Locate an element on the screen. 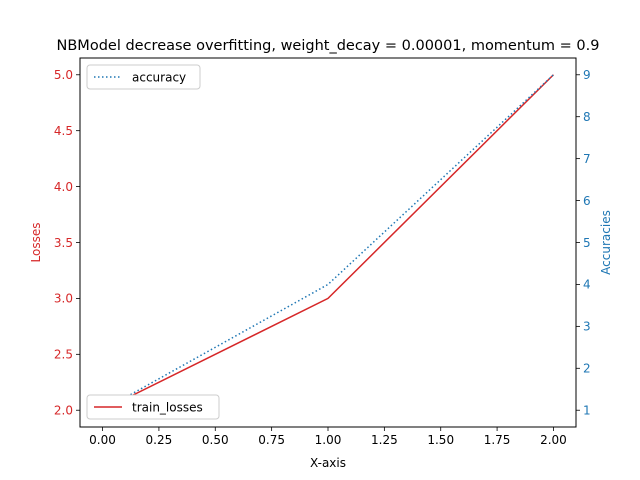 This screenshot has width=640, height=480. x-tick-label: 0.25 is located at coordinates (159, 440).